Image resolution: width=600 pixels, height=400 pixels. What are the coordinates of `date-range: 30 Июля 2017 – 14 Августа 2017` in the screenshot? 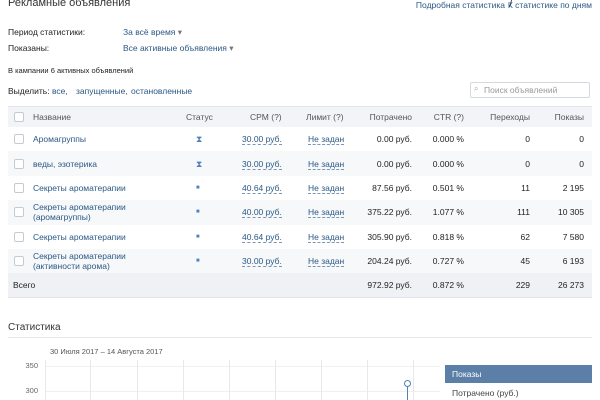 It's located at (106, 351).